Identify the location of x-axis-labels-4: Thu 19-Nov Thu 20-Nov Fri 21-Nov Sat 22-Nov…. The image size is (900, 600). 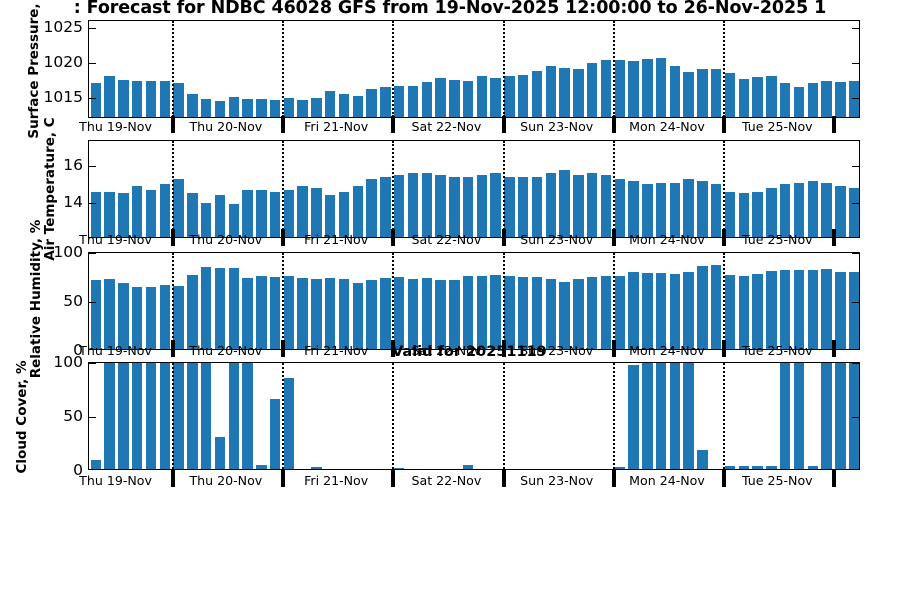
(469, 480).